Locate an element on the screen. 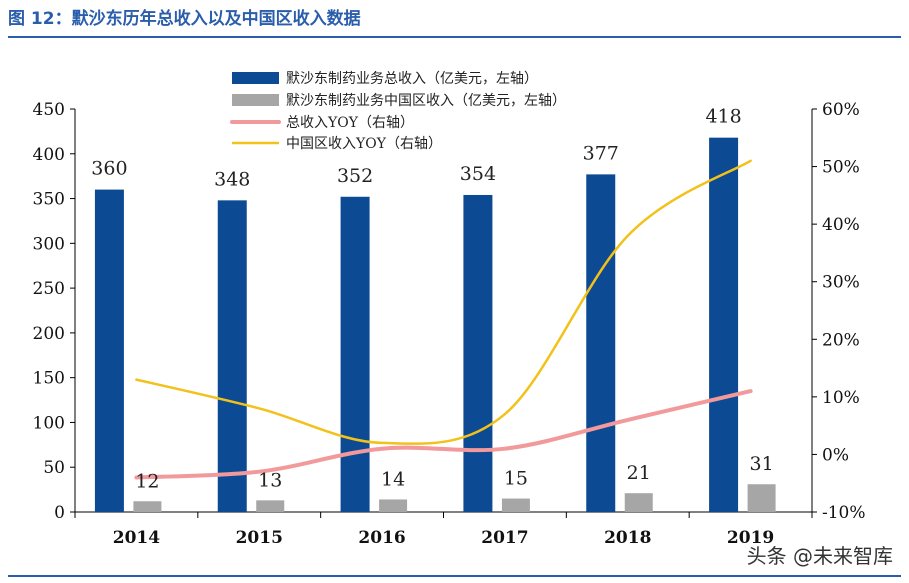 The width and height of the screenshot is (909, 583). y-left-tick-label: 50 is located at coordinates (54, 468).